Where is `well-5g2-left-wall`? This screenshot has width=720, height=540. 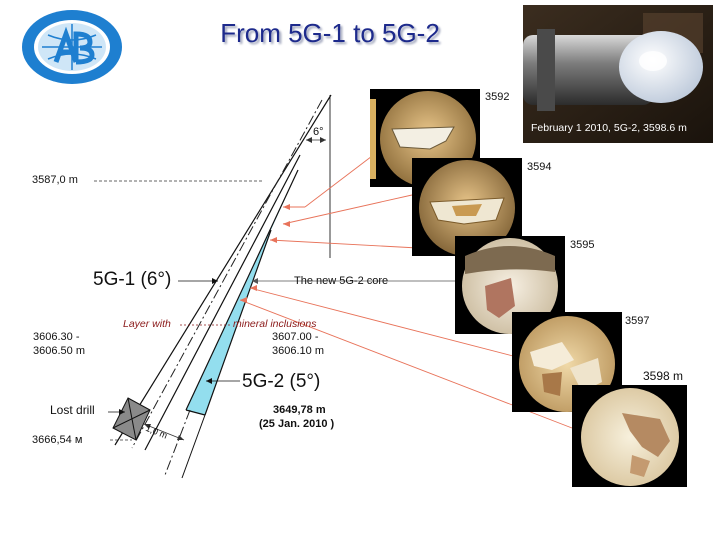 well-5g2-left-wall is located at coordinates (242, 290).